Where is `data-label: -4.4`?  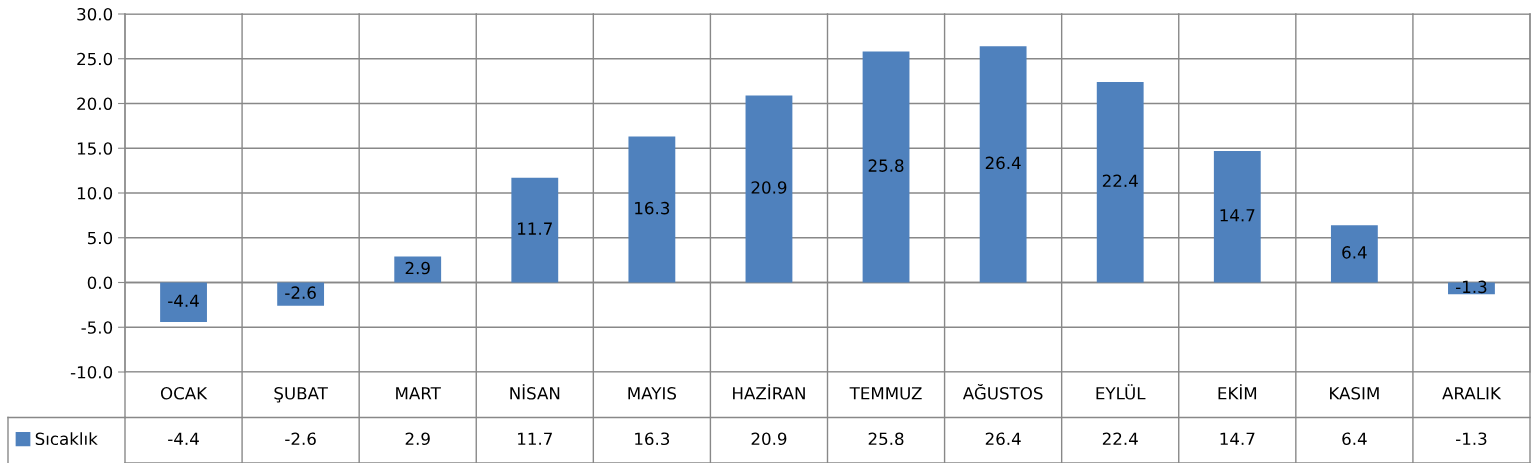
data-label: -4.4 is located at coordinates (183, 300).